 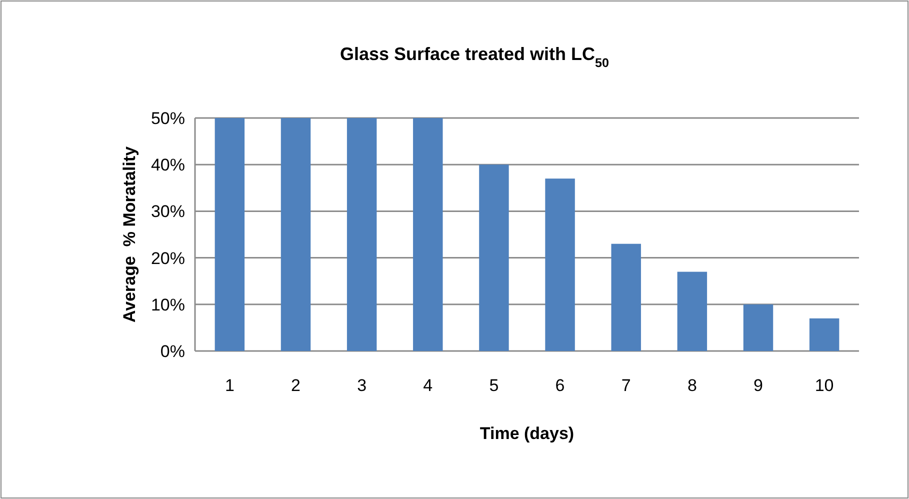 I want to click on x-tick-label: 2, so click(x=295, y=385).